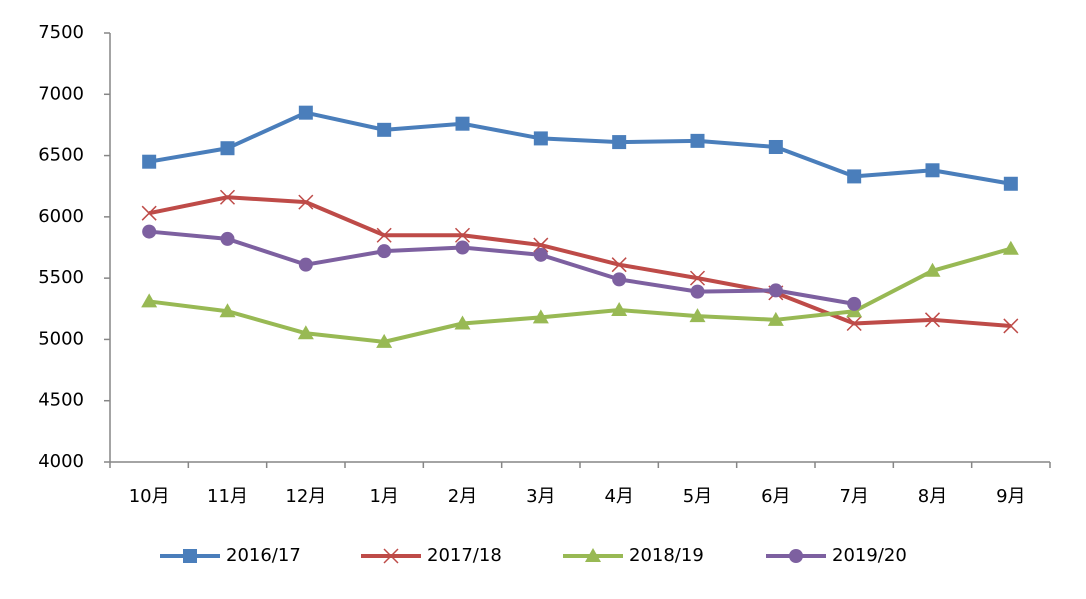 Image resolution: width=1086 pixels, height=599 pixels. Describe the element at coordinates (305, 496) in the screenshot. I see `x-tick-label: 12月` at that location.